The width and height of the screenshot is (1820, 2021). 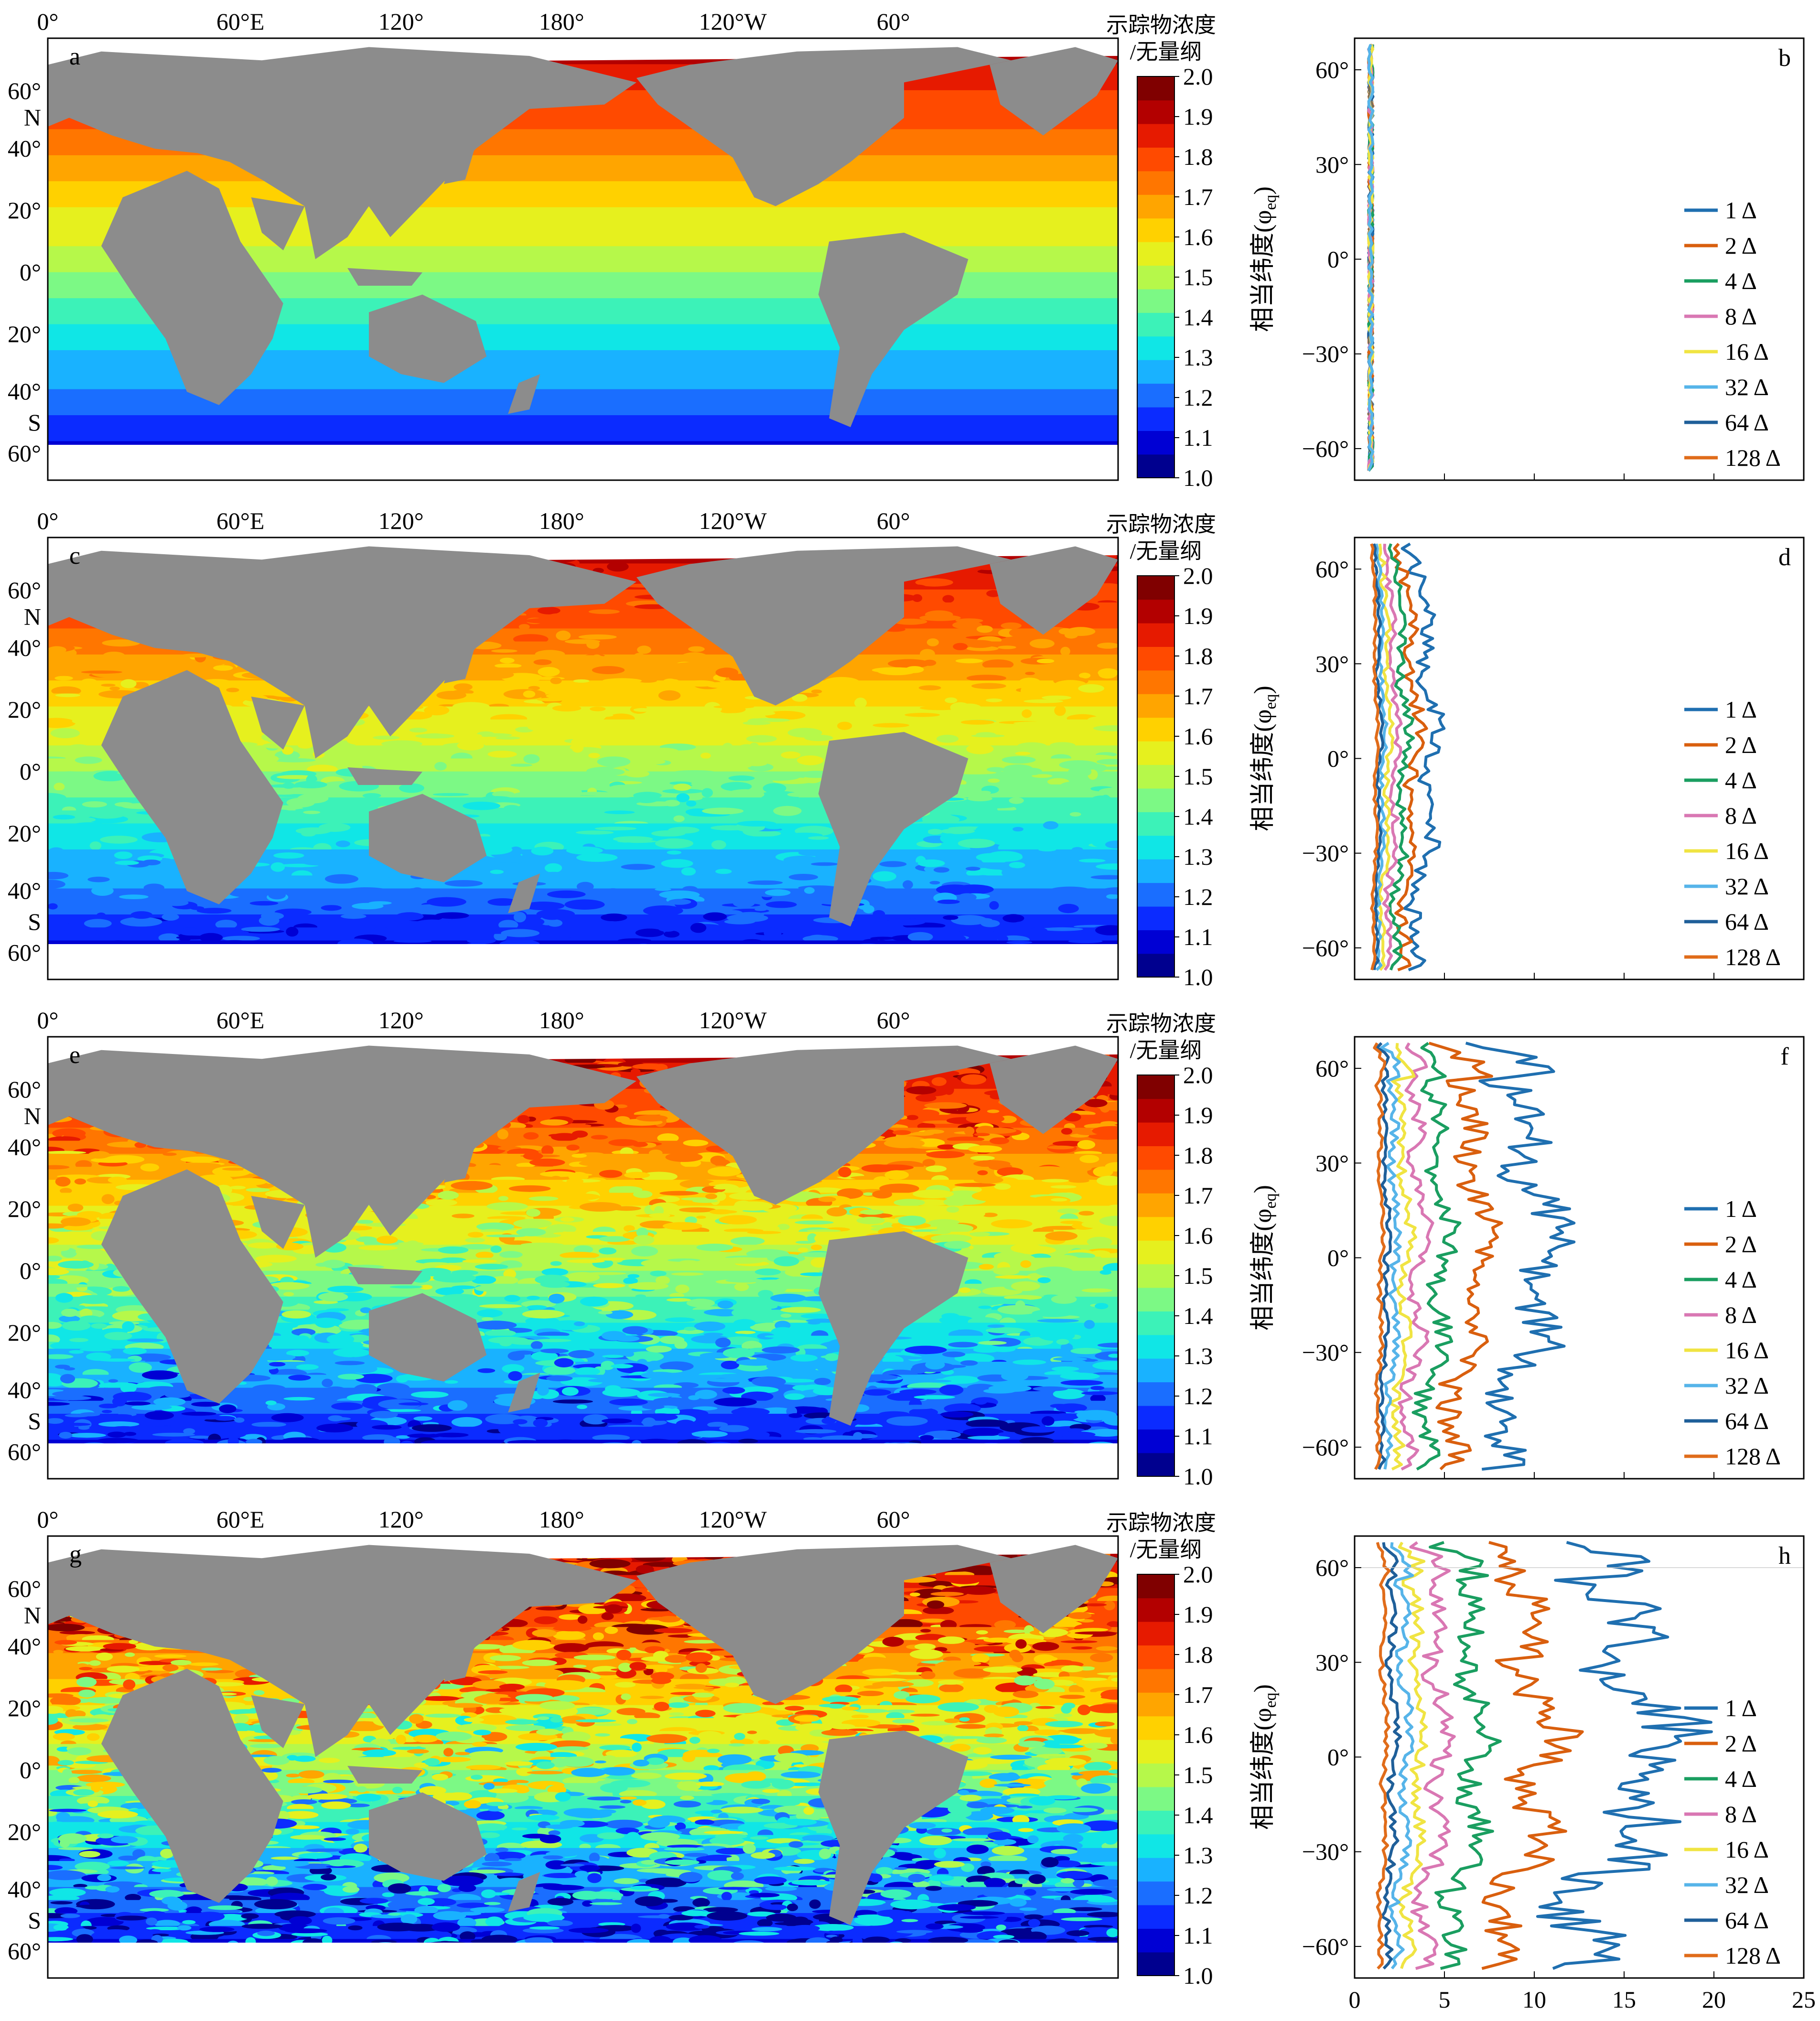 I want to click on panel-letter: e, so click(x=74, y=1055).